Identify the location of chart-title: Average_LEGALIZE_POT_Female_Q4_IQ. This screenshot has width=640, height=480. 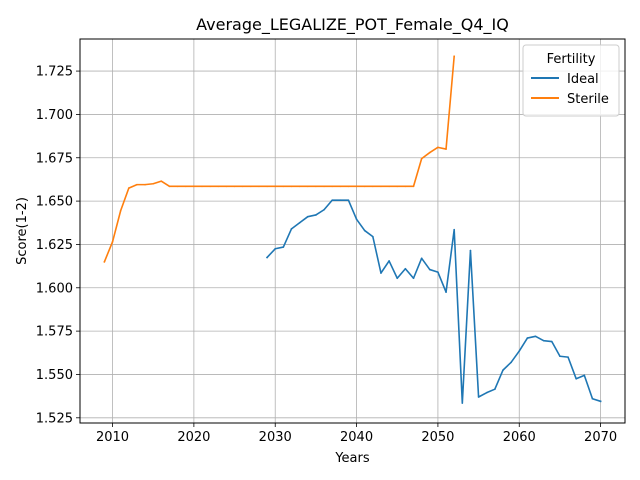
(352, 25).